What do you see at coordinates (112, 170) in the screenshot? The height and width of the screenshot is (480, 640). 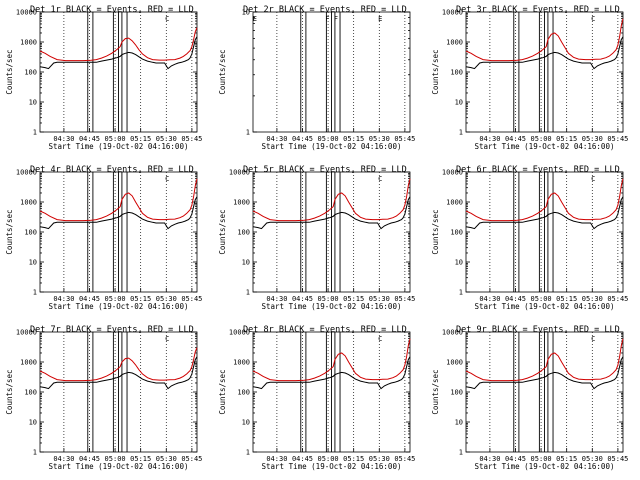 I see `panel-title: Det 4r BLACK = Events, RED = LLD` at bounding box center [112, 170].